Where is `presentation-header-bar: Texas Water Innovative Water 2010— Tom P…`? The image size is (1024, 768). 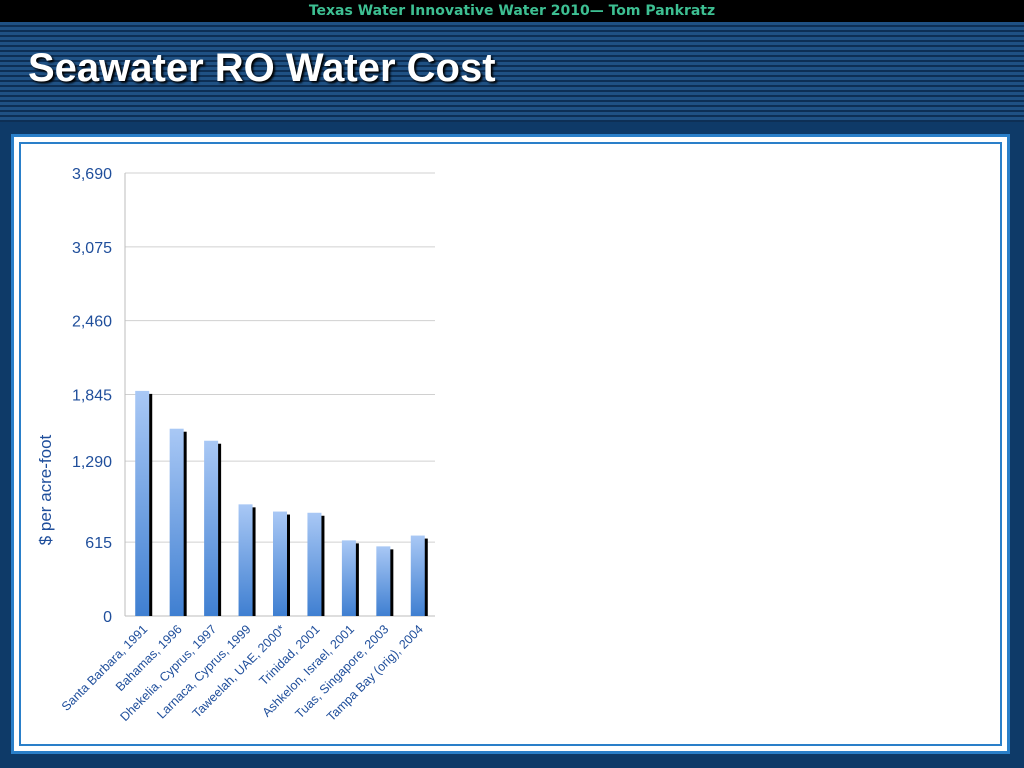 presentation-header-bar: Texas Water Innovative Water 2010— Tom P… is located at coordinates (512, 11).